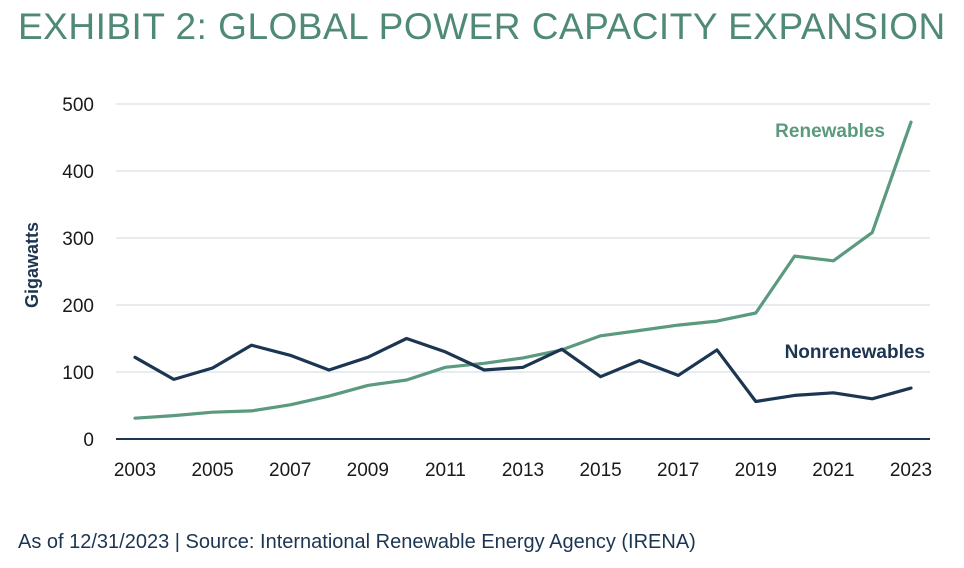  What do you see at coordinates (678, 470) in the screenshot?
I see `x-tick-label: 2017` at bounding box center [678, 470].